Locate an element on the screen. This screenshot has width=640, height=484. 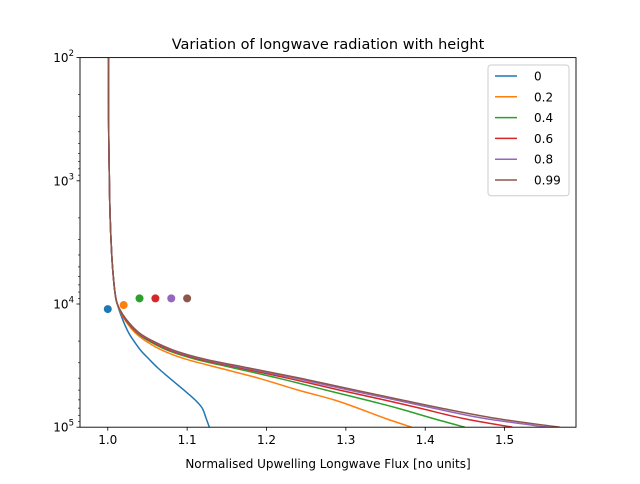
legend: 0 0.2 0.4 0.6 0.8 0.99 is located at coordinates (528, 130).